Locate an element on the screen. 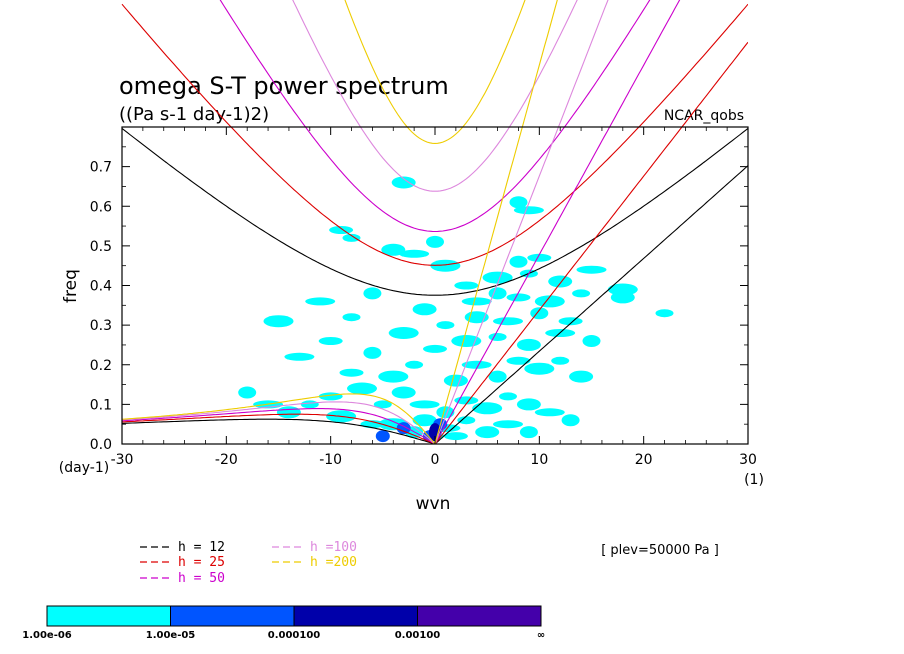 The image size is (904, 654). y-tick-label: 0.1 is located at coordinates (101, 405).